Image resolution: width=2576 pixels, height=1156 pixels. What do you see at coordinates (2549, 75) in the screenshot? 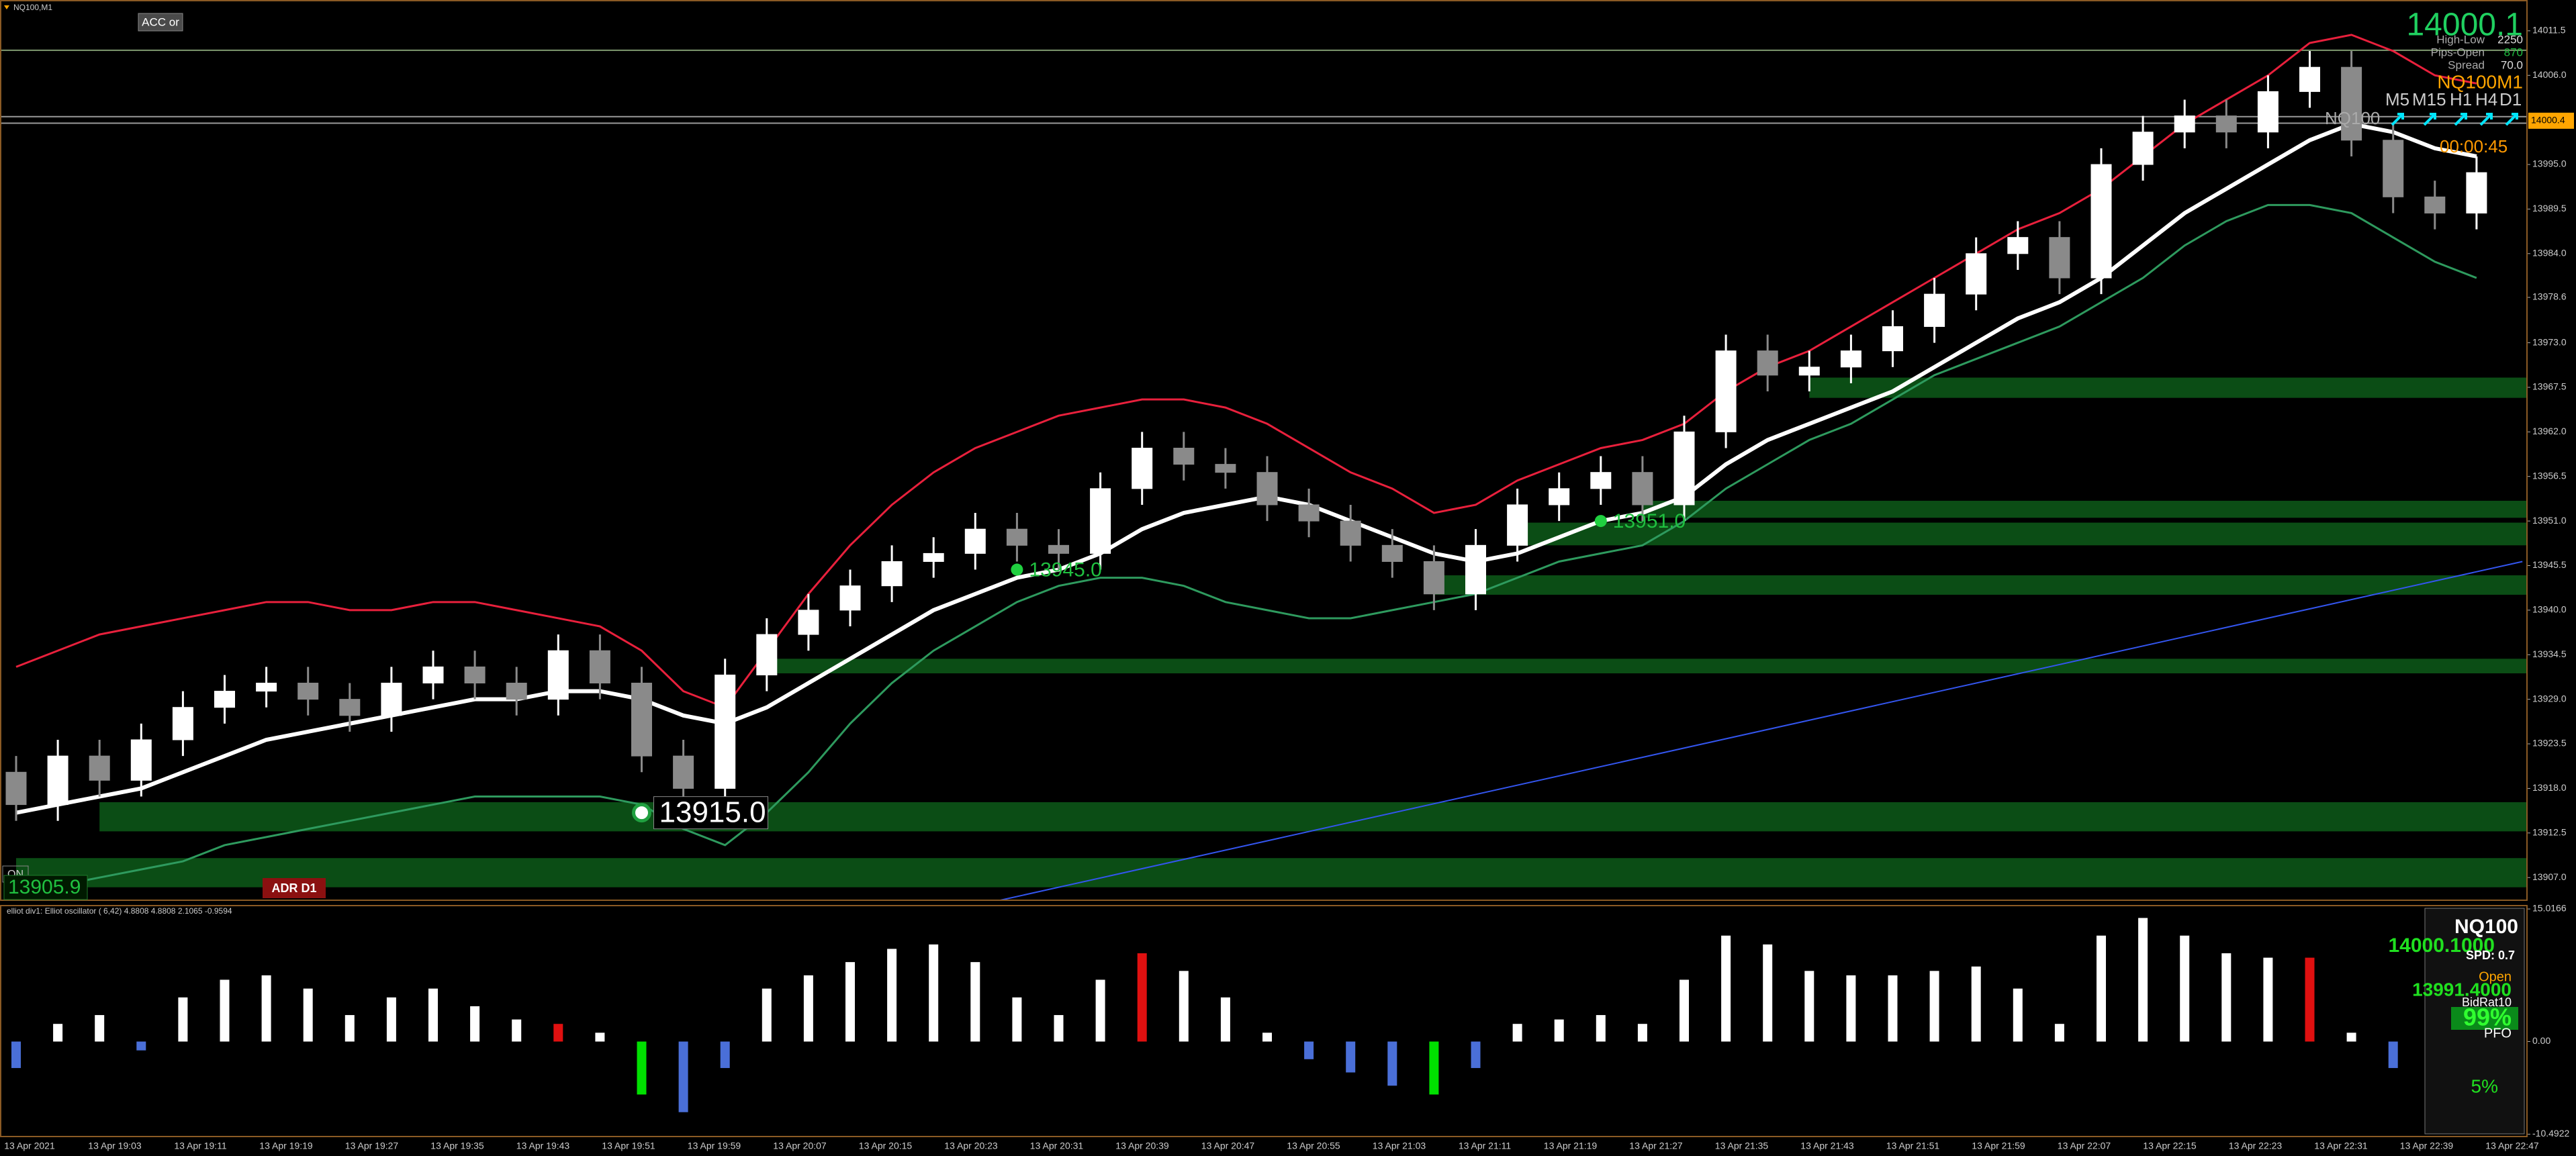
I see `y-tick-label: 14006.0` at bounding box center [2549, 75].